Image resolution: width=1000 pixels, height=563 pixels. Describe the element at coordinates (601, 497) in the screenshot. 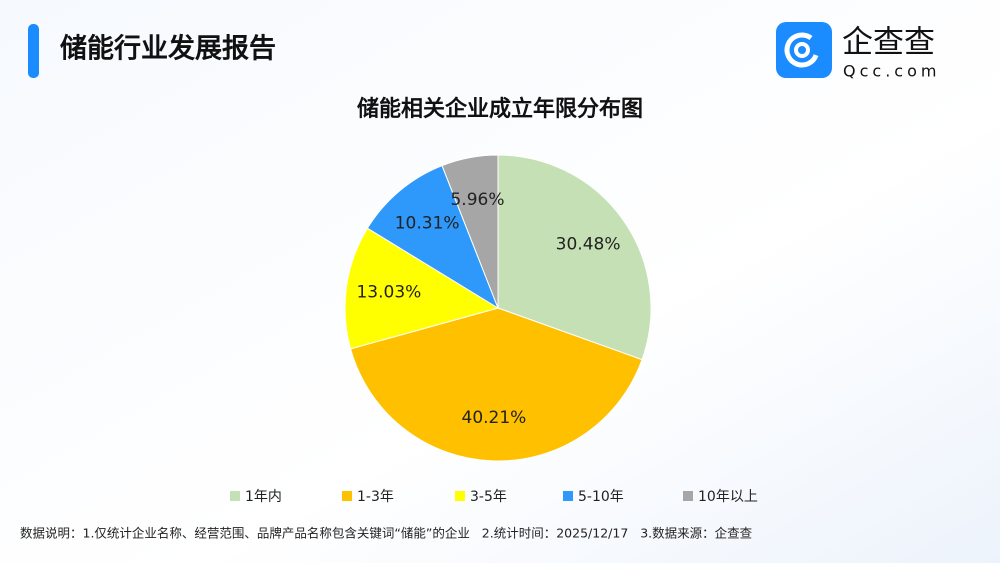

I see `legend-label: 5-10年` at that location.